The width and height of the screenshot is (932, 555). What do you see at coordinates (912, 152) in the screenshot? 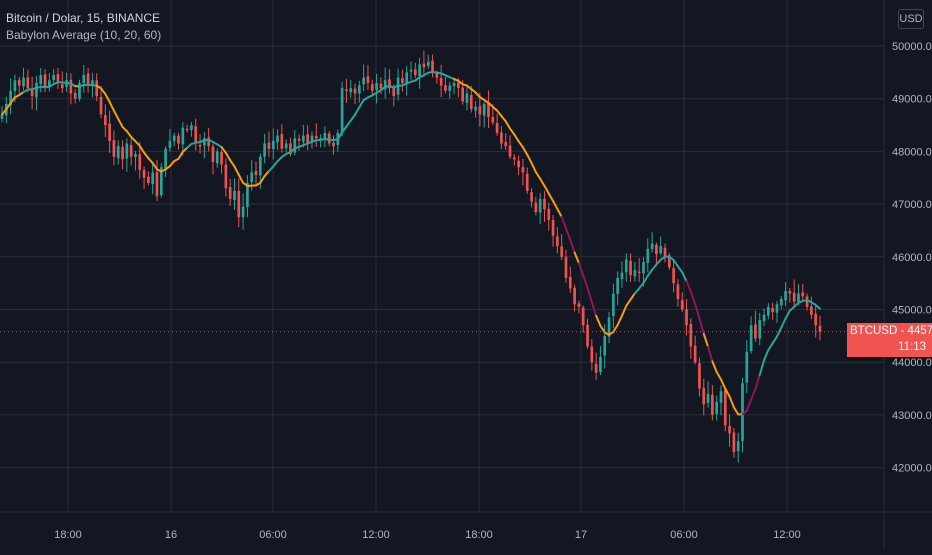
I see `y-tick-label: 48000.00` at bounding box center [912, 152].